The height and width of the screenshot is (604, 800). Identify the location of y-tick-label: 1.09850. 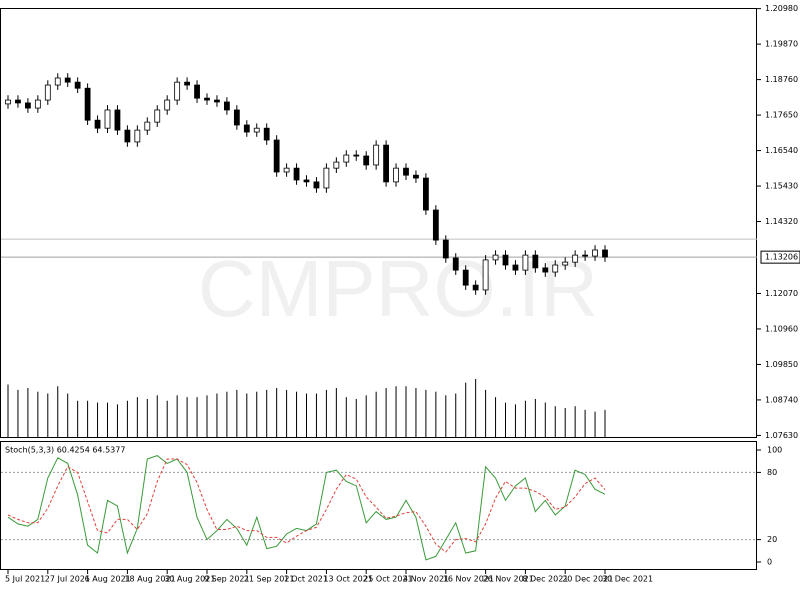
(781, 364).